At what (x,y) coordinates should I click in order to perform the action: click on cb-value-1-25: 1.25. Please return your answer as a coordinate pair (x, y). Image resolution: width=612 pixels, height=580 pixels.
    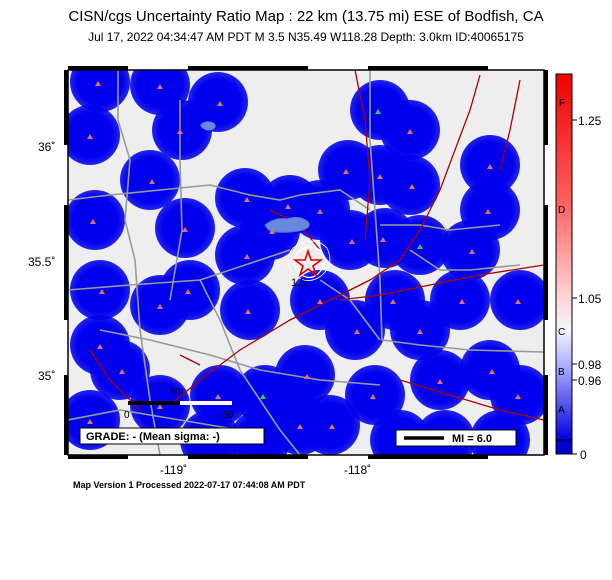
    Looking at the image, I should click on (590, 121).